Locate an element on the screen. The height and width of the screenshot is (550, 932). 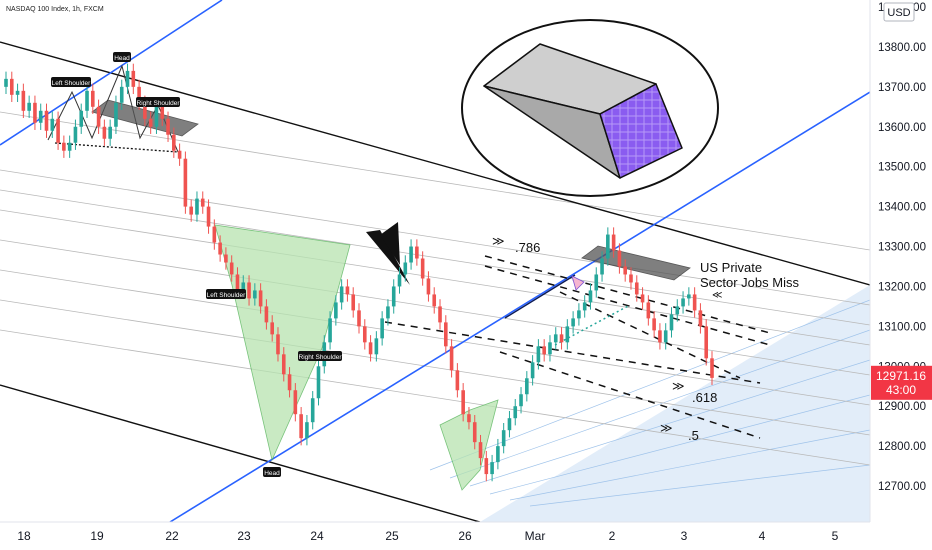
time-tick-label: 3 is located at coordinates (684, 536).